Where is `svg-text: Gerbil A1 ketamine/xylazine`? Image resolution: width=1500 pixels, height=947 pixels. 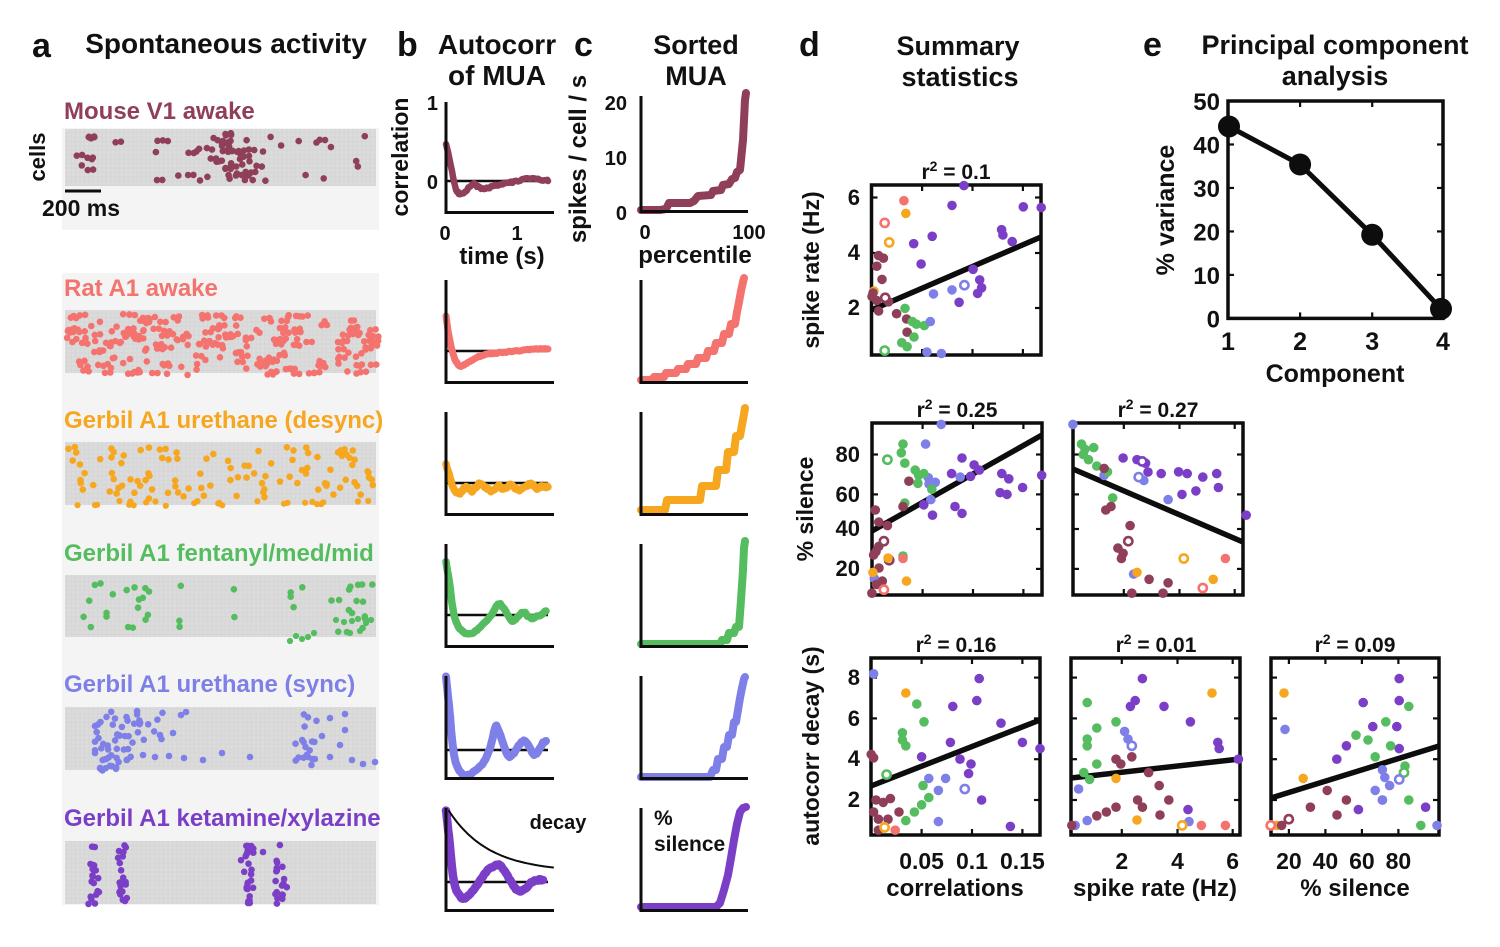
svg-text: Gerbil A1 ketamine/xylazine is located at coordinates (222, 818).